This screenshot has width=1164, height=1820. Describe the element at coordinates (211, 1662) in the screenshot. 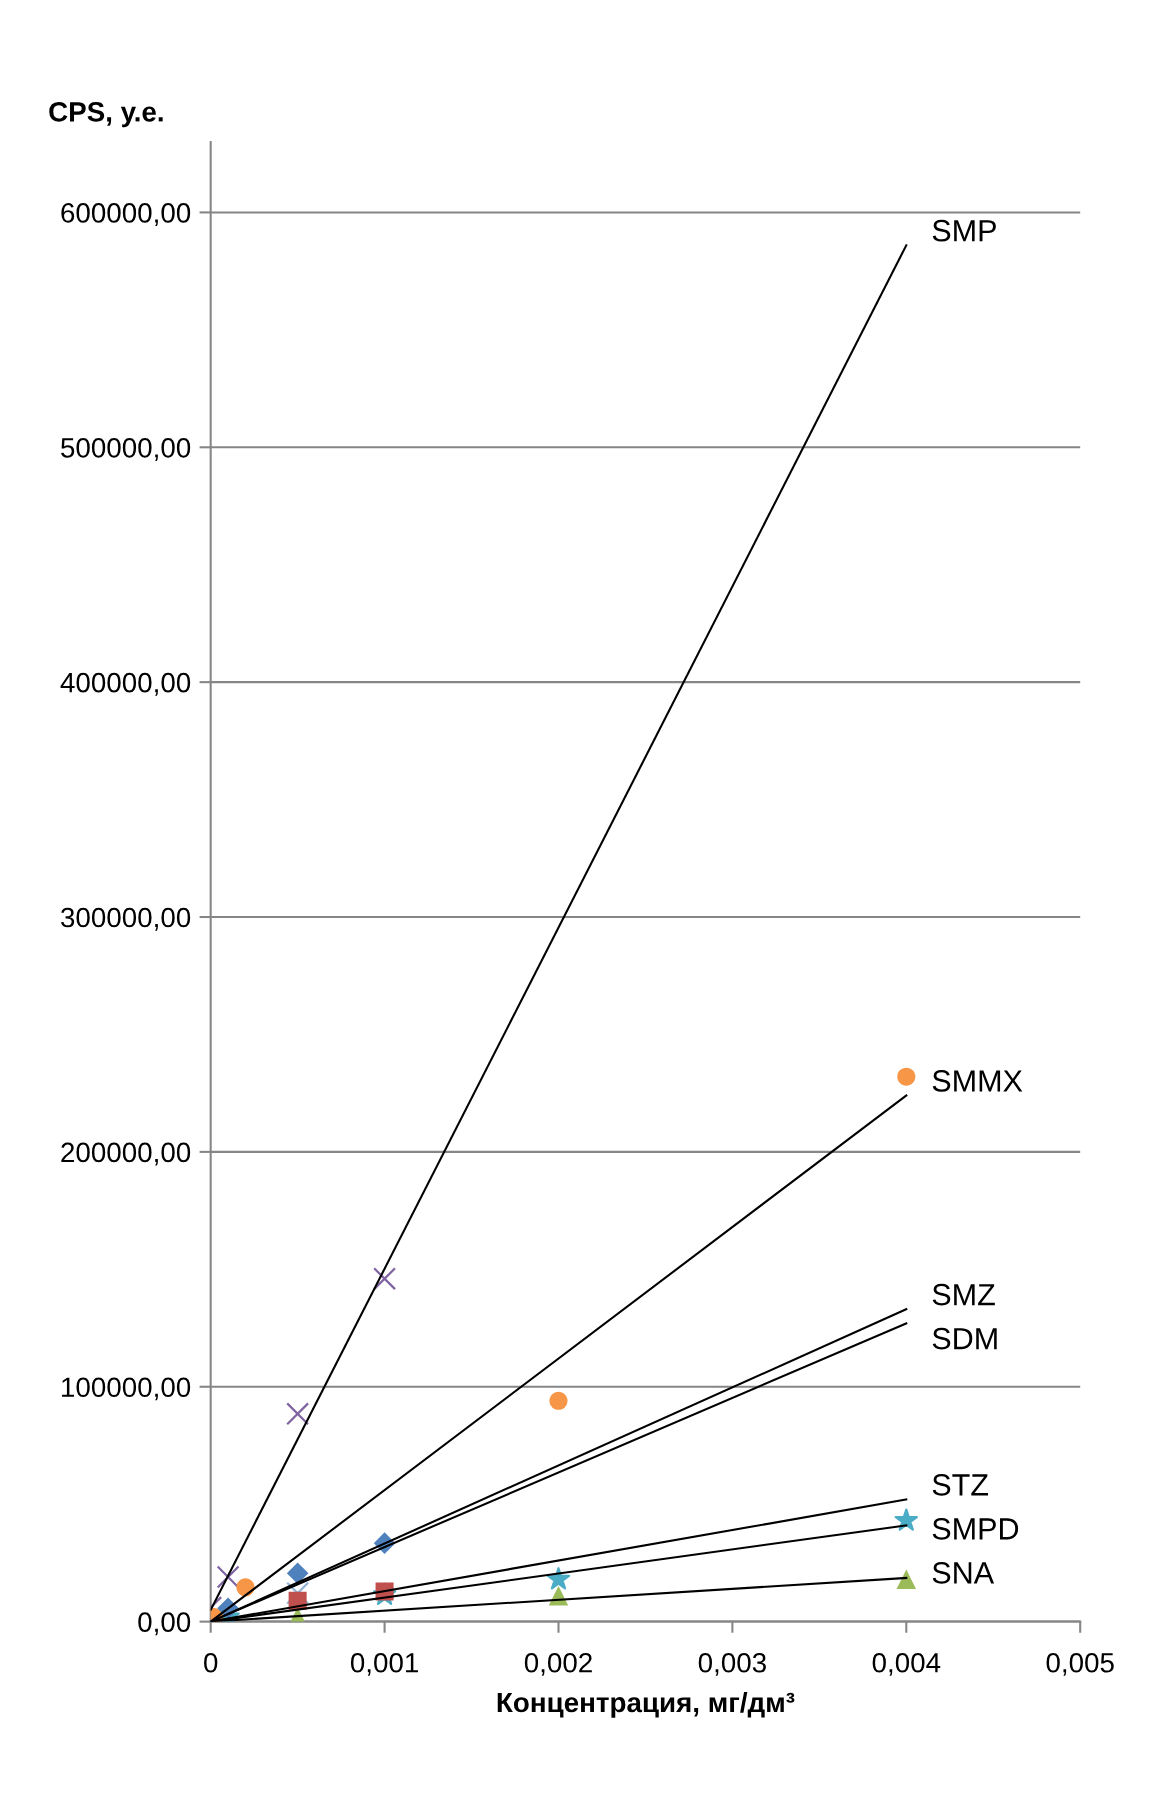

I see `x-tick-label: 0` at that location.